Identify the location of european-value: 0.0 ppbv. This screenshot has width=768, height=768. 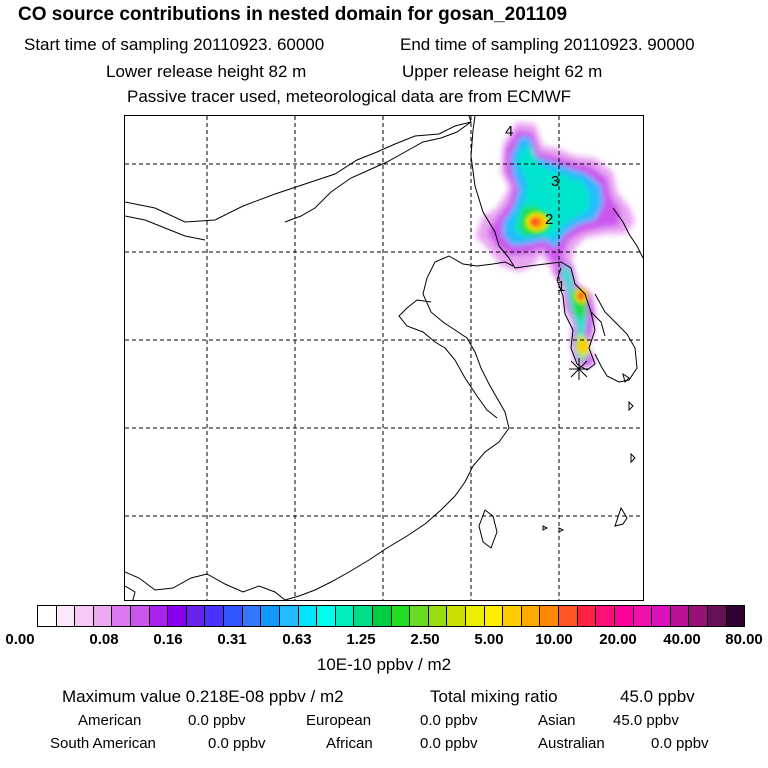
(449, 720).